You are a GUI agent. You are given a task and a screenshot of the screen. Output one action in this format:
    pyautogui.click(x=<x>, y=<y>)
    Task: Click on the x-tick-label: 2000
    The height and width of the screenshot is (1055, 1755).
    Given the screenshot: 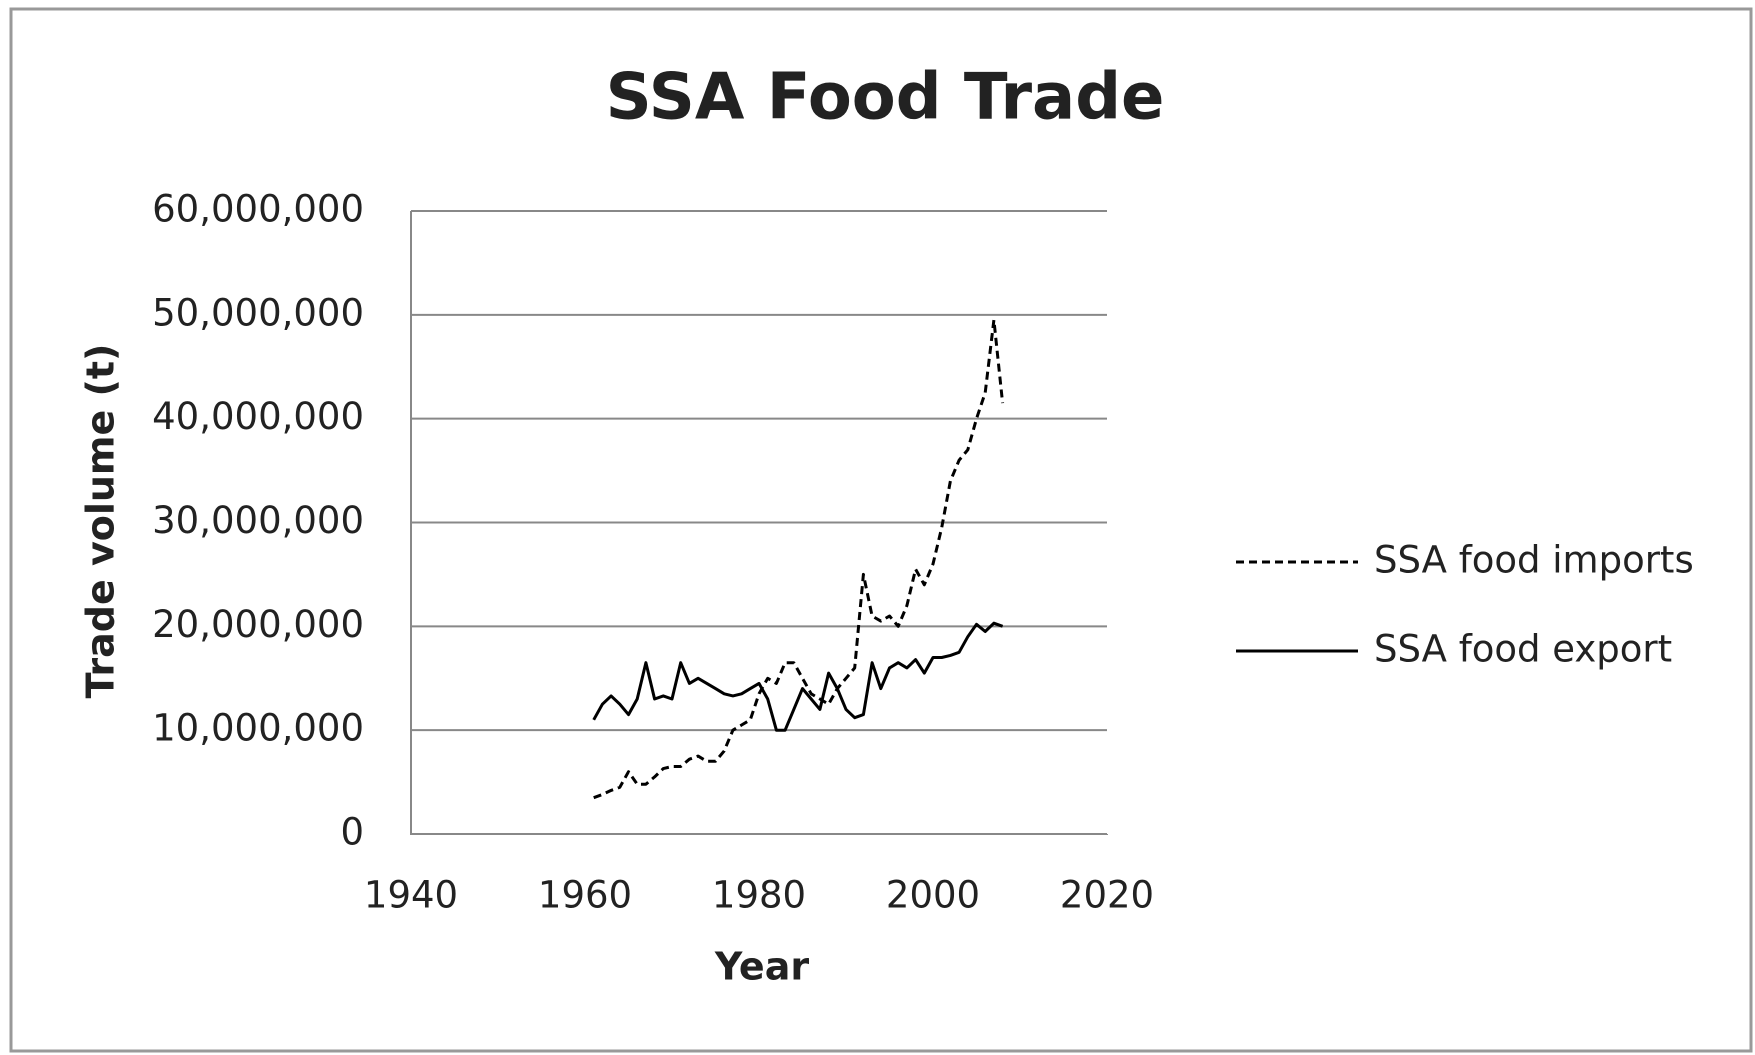 What is the action you would take?
    pyautogui.click(x=933, y=895)
    